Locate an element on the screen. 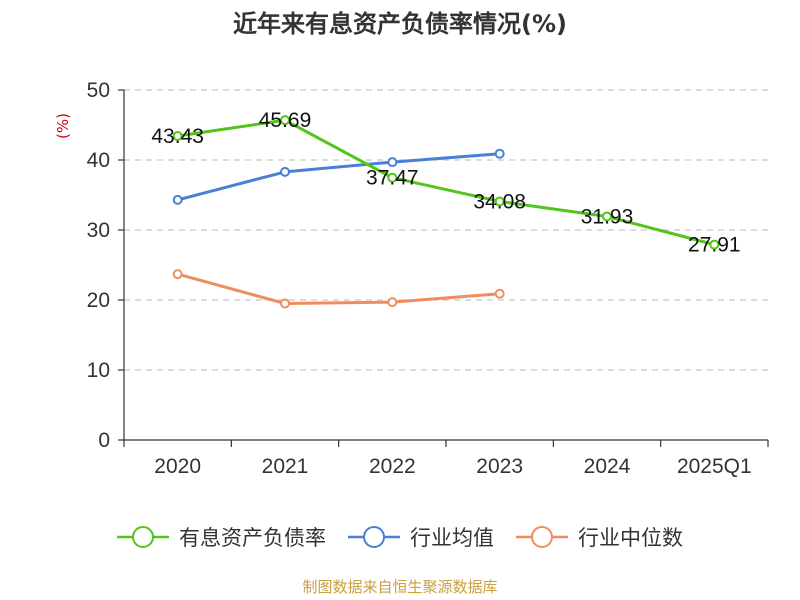 This screenshot has height=600, width=800. legend-label: 行业均值 is located at coordinates (452, 538).